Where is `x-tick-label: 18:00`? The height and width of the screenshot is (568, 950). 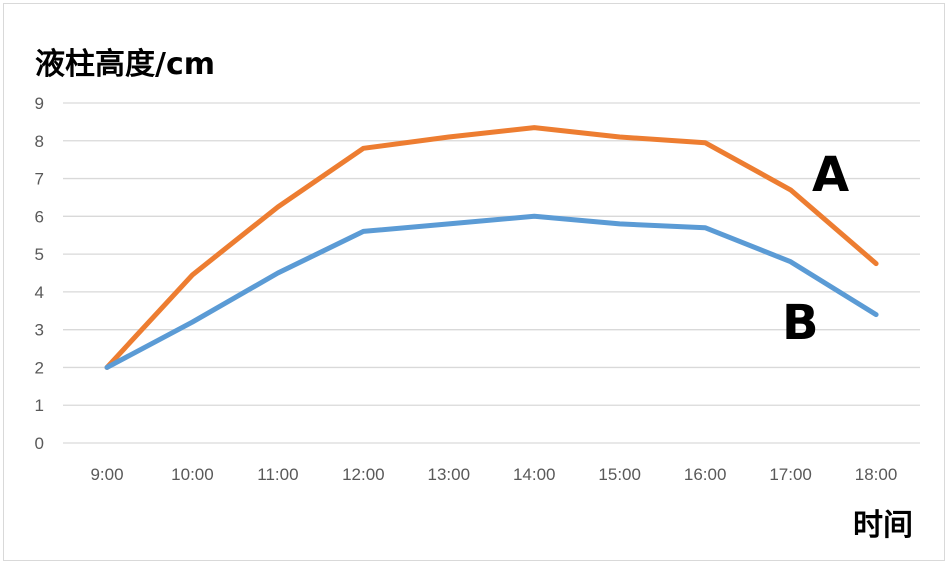 x-tick-label: 18:00 is located at coordinates (876, 474).